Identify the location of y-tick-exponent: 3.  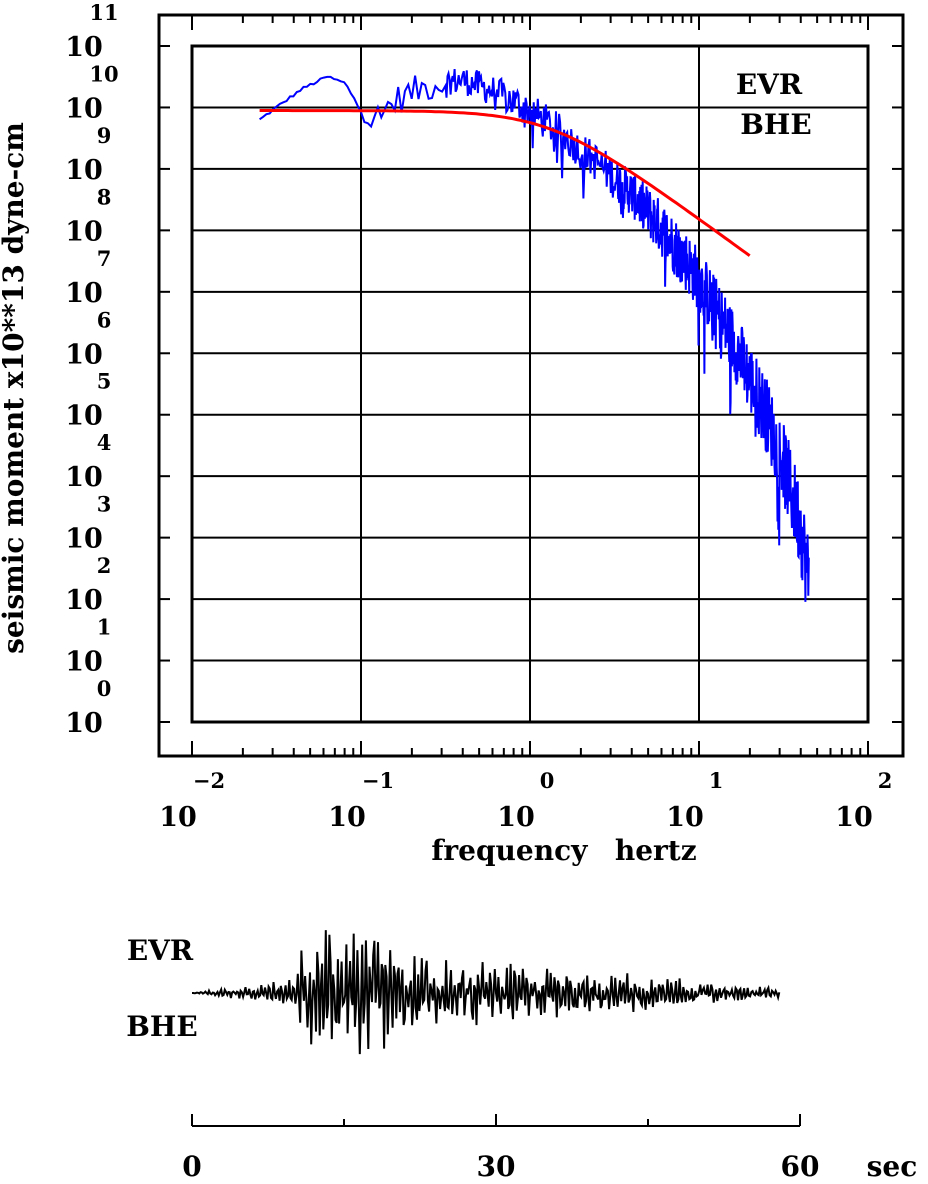
(104, 504).